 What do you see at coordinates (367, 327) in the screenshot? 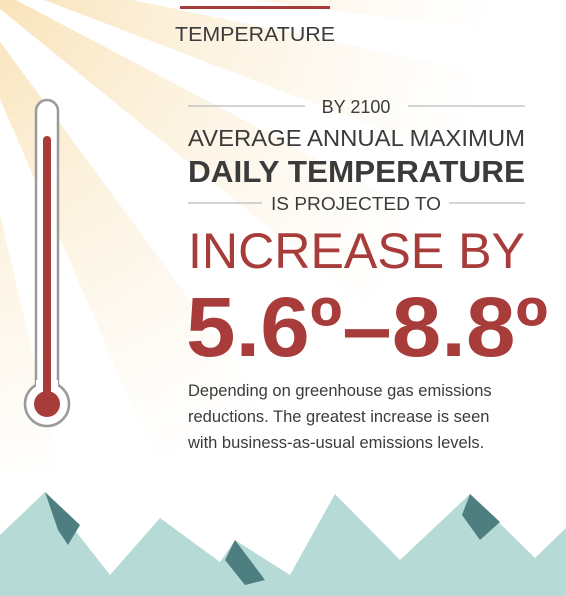
I see `temperature-range: 5.6º–8.8º` at bounding box center [367, 327].